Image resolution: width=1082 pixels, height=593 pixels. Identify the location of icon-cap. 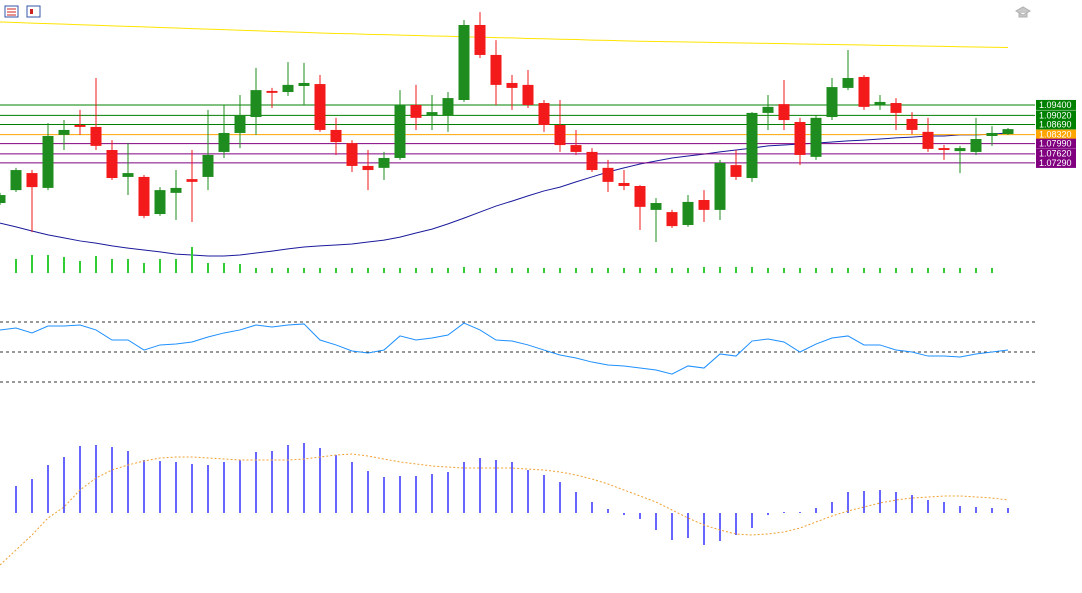
(1023, 12).